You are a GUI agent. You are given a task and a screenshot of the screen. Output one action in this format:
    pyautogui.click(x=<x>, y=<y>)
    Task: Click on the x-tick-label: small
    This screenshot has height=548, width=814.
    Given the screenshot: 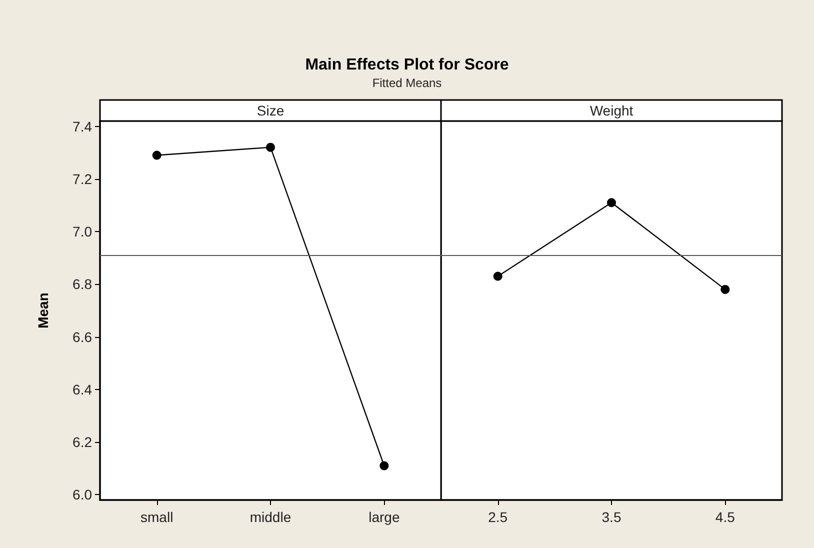 What is the action you would take?
    pyautogui.click(x=157, y=517)
    